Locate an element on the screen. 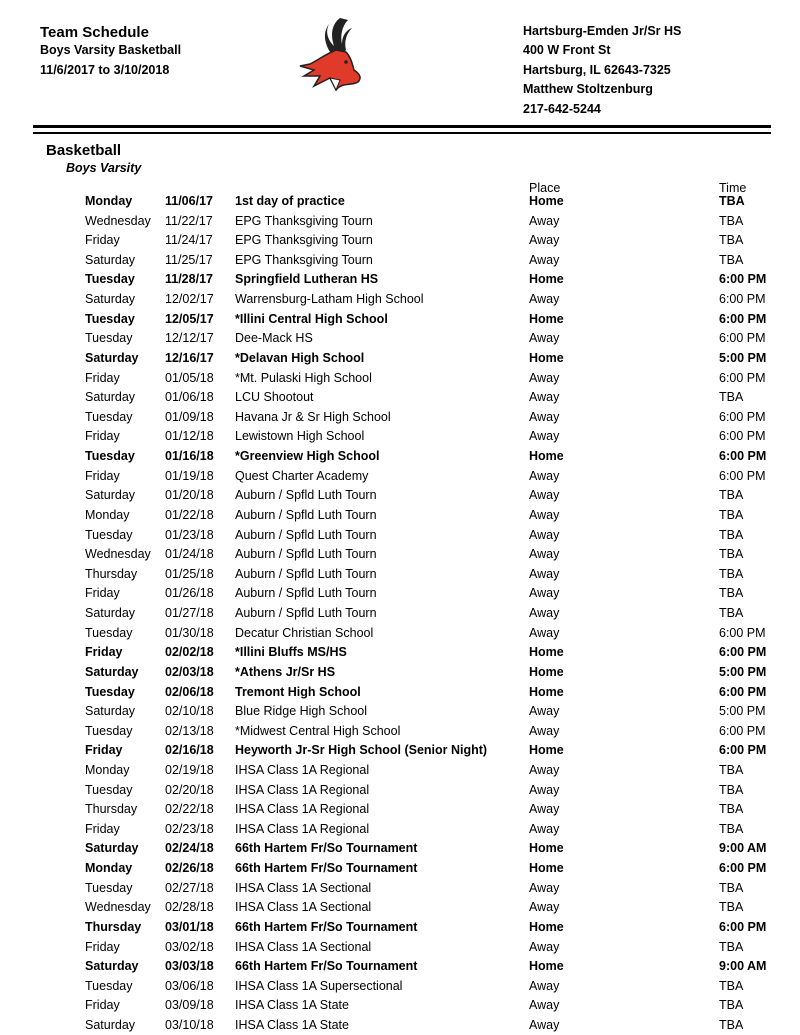  row-date: 02/19/18 is located at coordinates (189, 769).